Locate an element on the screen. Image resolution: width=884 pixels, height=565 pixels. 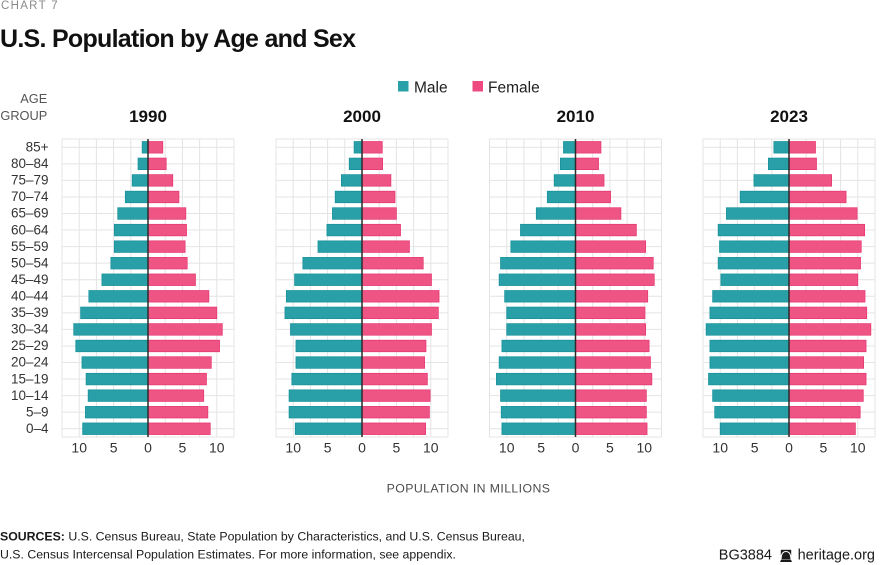
svg-text: 10–14 is located at coordinates (30, 395).